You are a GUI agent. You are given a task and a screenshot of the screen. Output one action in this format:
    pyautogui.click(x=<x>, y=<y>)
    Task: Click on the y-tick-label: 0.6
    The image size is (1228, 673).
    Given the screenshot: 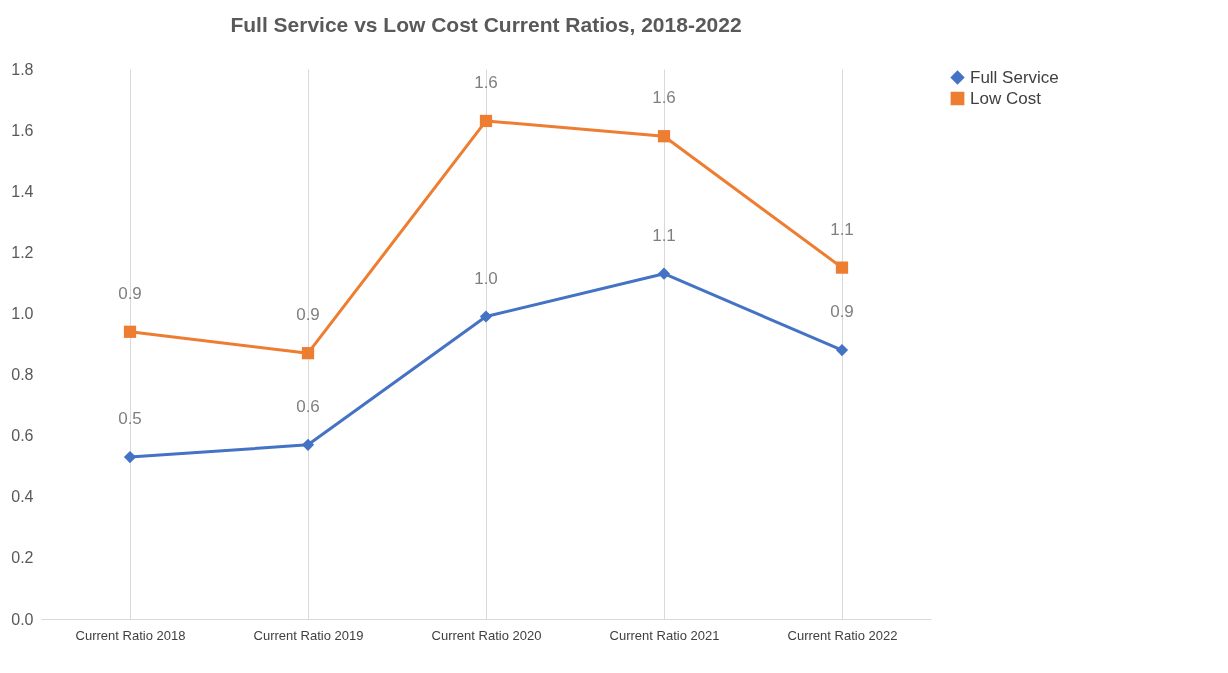 What is the action you would take?
    pyautogui.click(x=22, y=436)
    